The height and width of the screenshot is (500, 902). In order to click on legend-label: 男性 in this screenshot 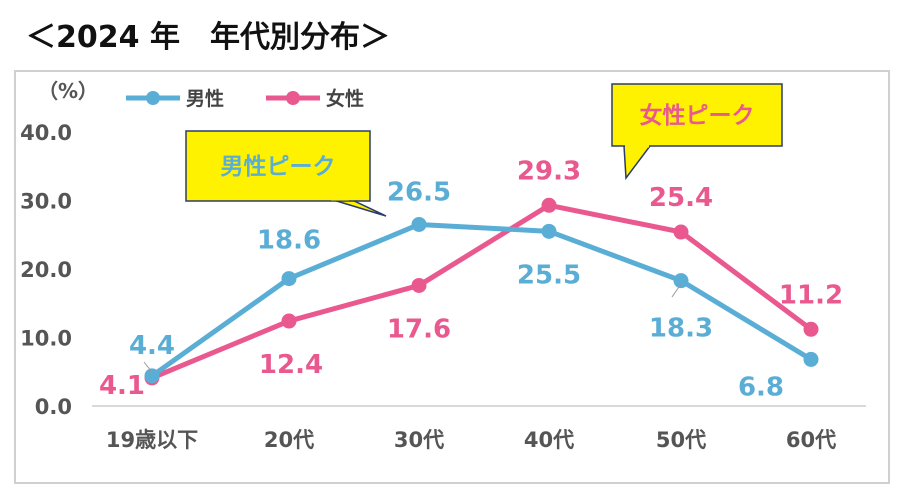, I will do `click(205, 98)`.